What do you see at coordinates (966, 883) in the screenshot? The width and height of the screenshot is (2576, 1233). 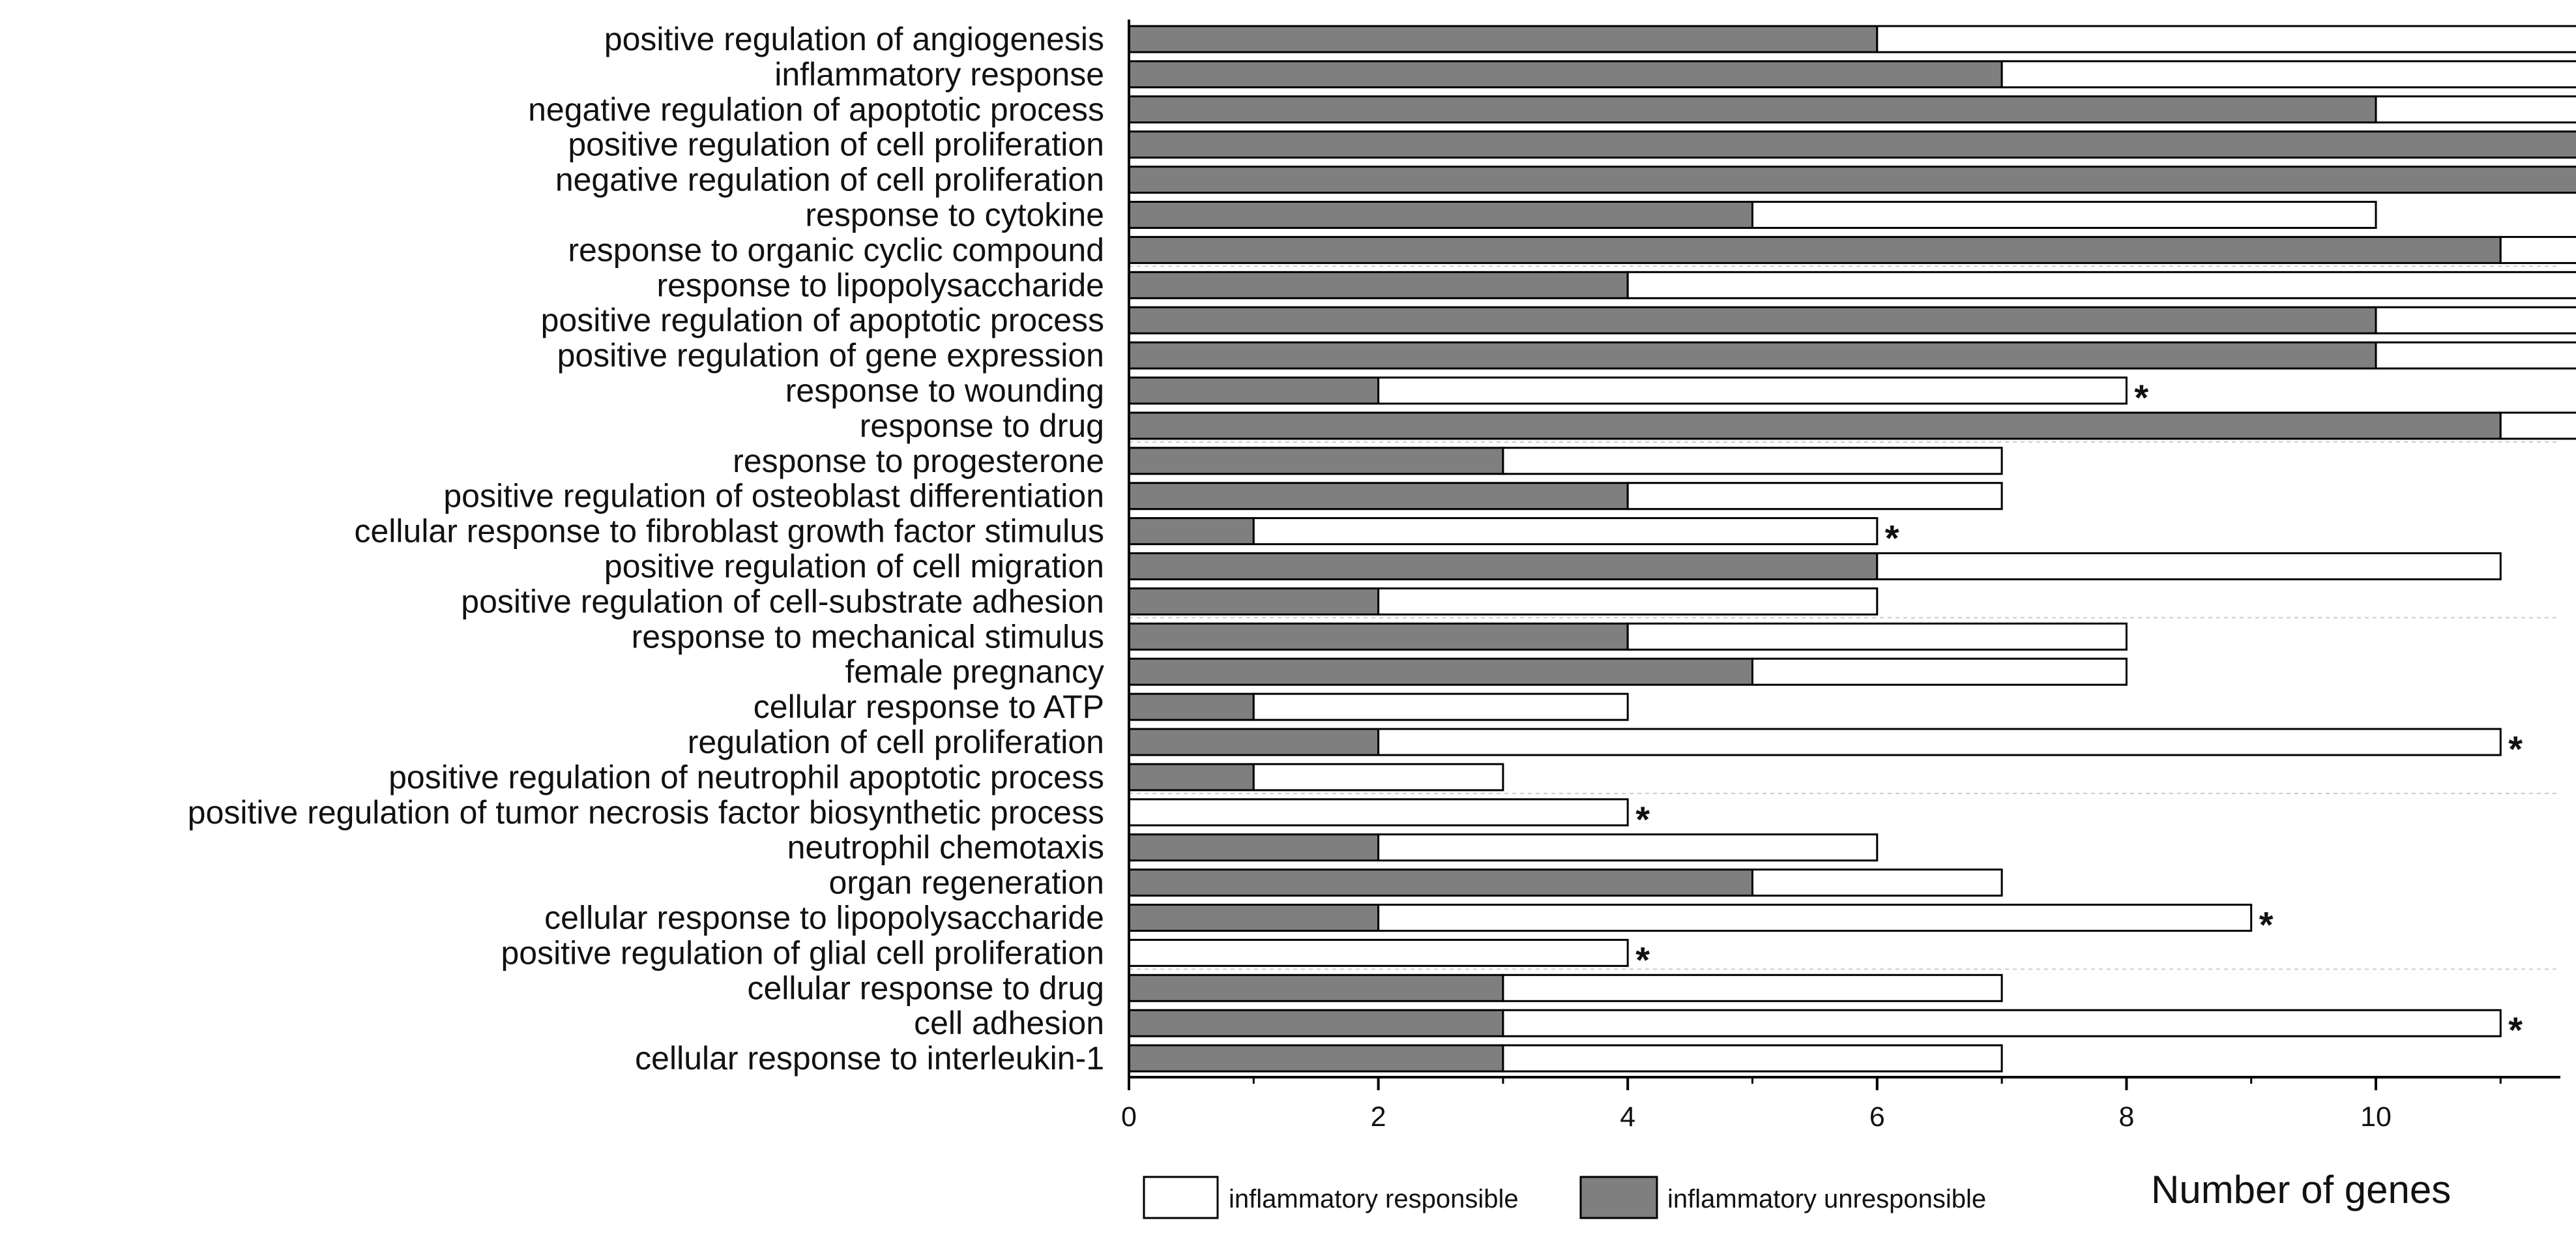 I see `category-label: organ regeneration` at bounding box center [966, 883].